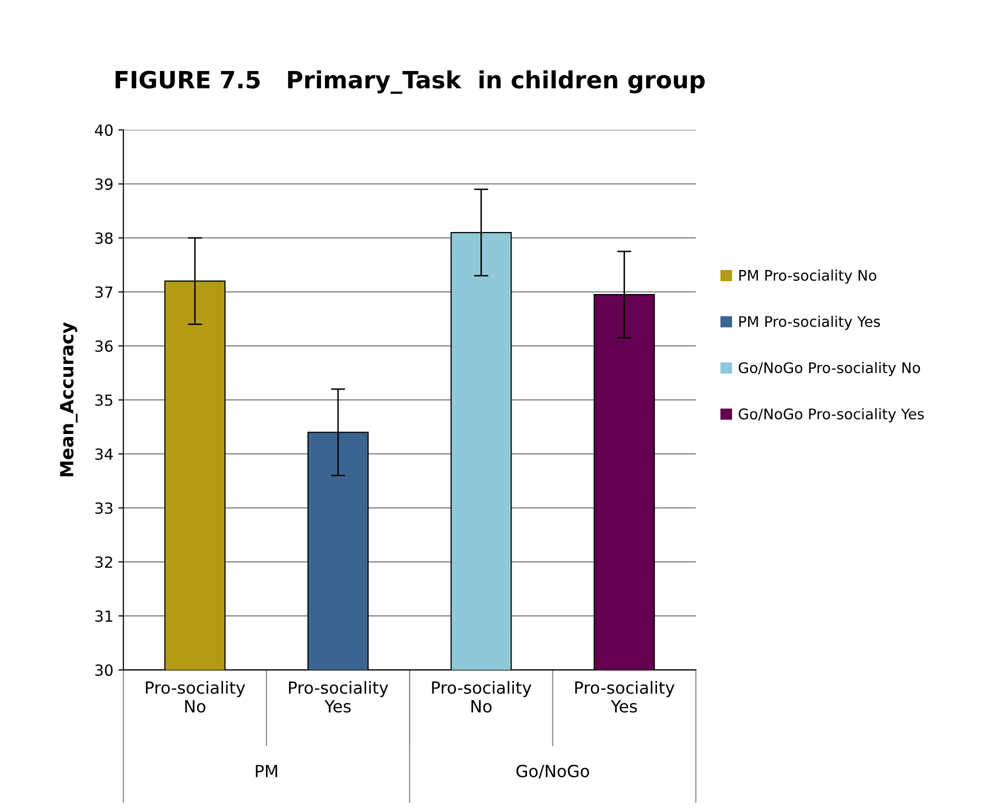 This screenshot has width=987, height=812. What do you see at coordinates (267, 771) in the screenshot?
I see `text: PM` at bounding box center [267, 771].